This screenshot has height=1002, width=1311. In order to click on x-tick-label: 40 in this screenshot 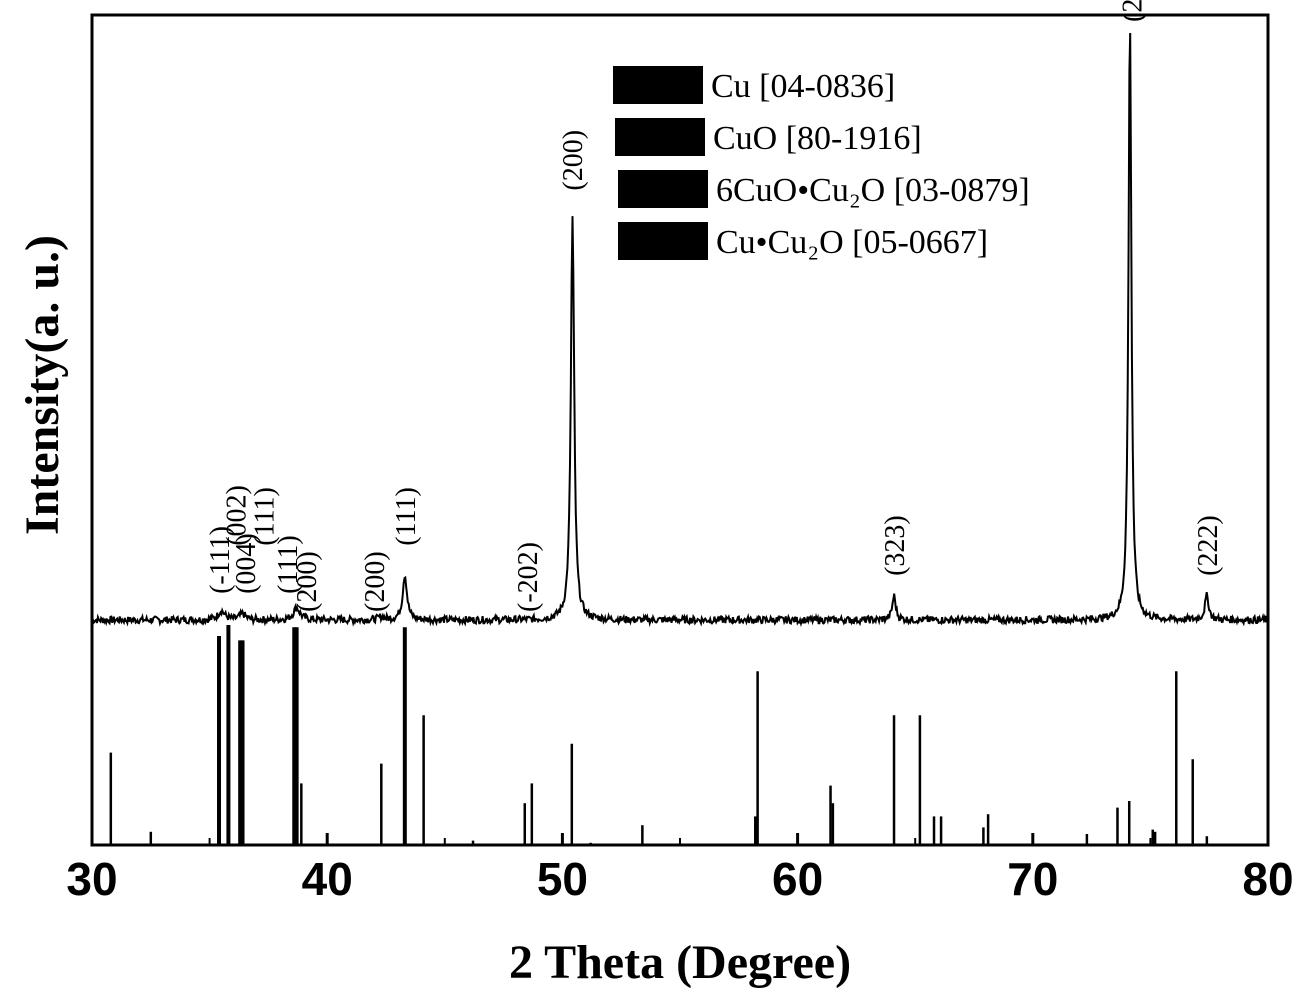, I will do `click(327, 879)`.